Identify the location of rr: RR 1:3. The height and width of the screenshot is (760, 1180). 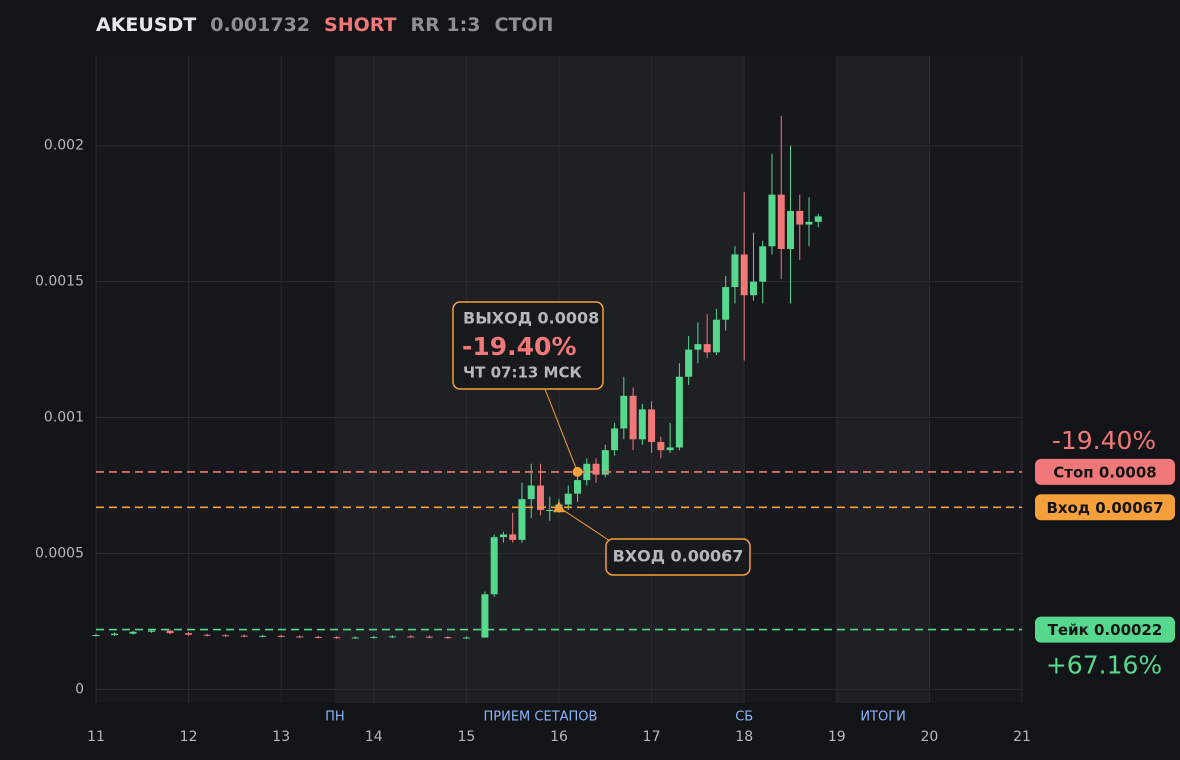
(445, 25).